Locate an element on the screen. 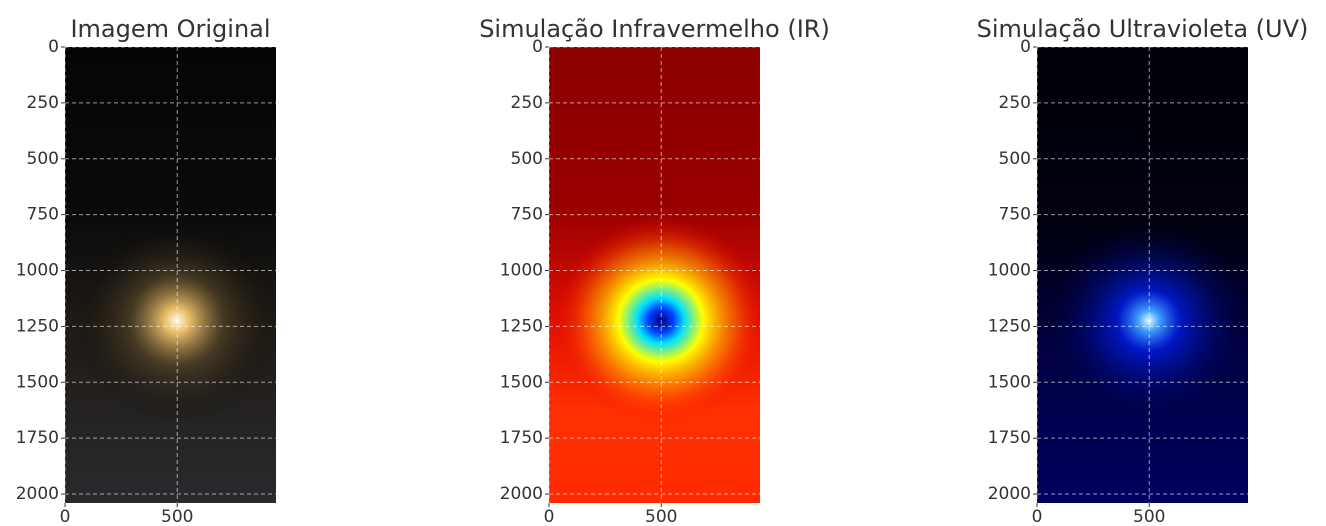 This screenshot has height=526, width=1326. panel-title: Simulação Ultravioleta (UV) is located at coordinates (1143, 29).